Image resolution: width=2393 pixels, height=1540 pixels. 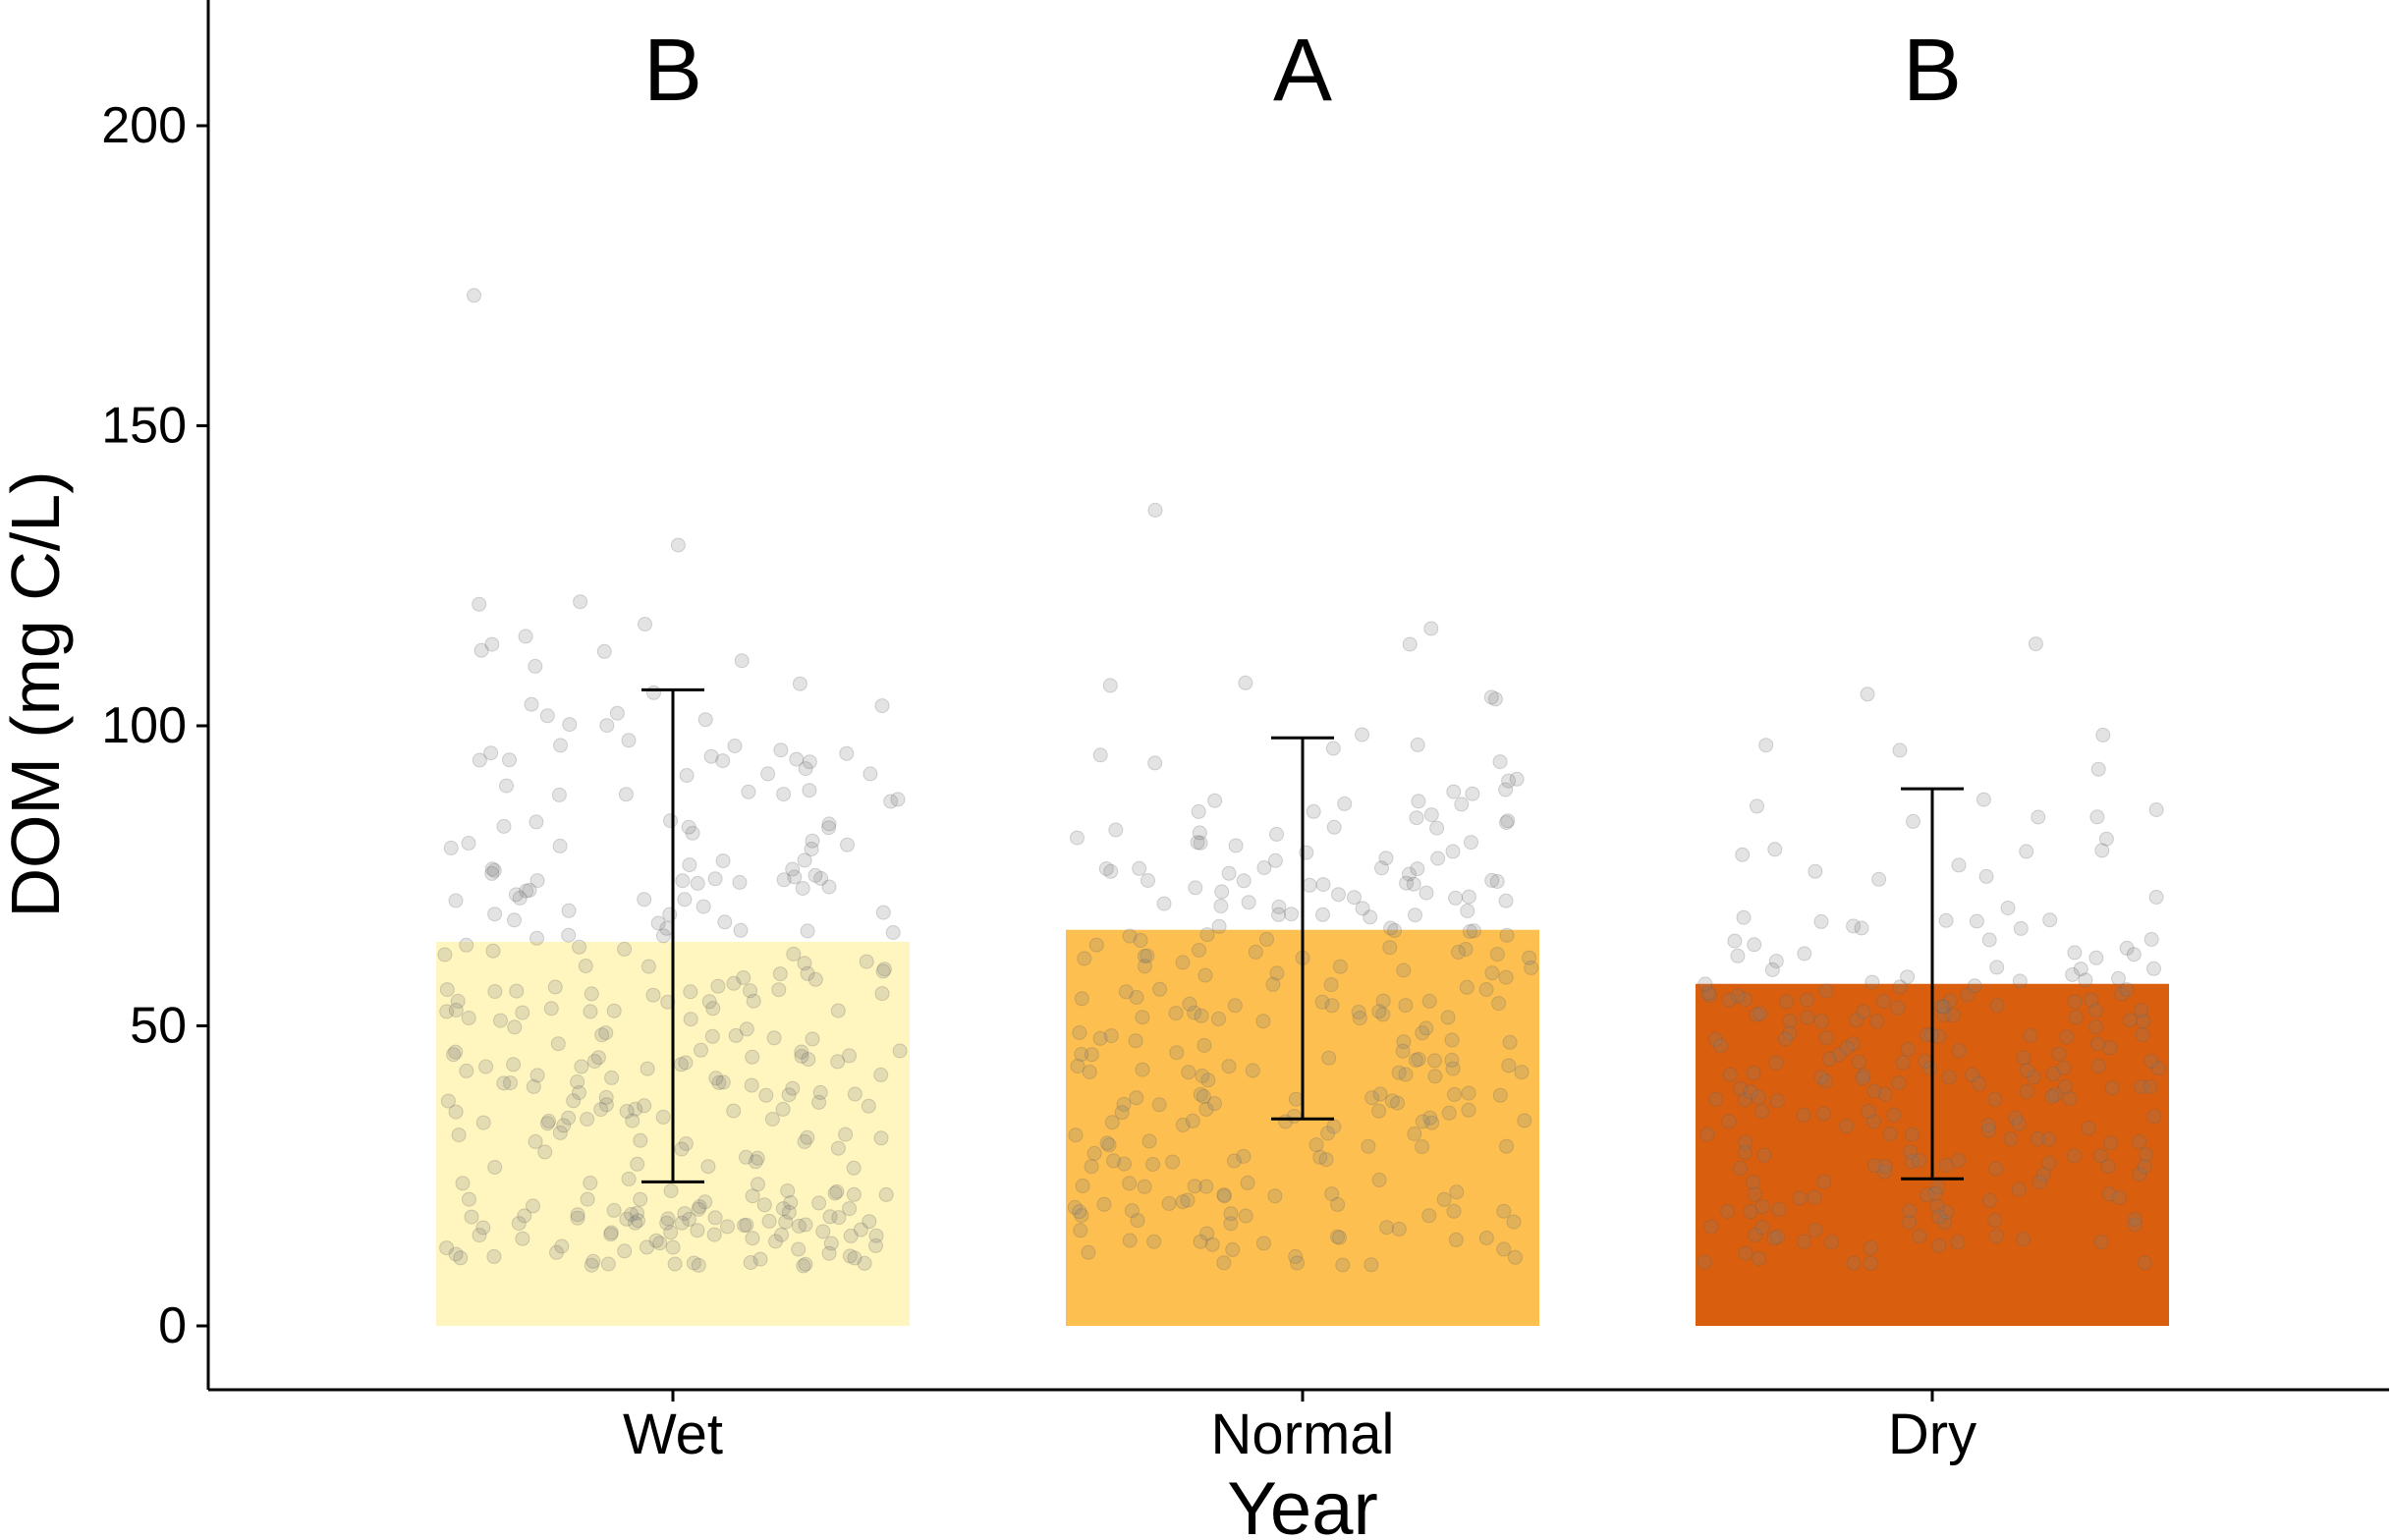 What do you see at coordinates (144, 426) in the screenshot?
I see `y-tick-label: 150` at bounding box center [144, 426].